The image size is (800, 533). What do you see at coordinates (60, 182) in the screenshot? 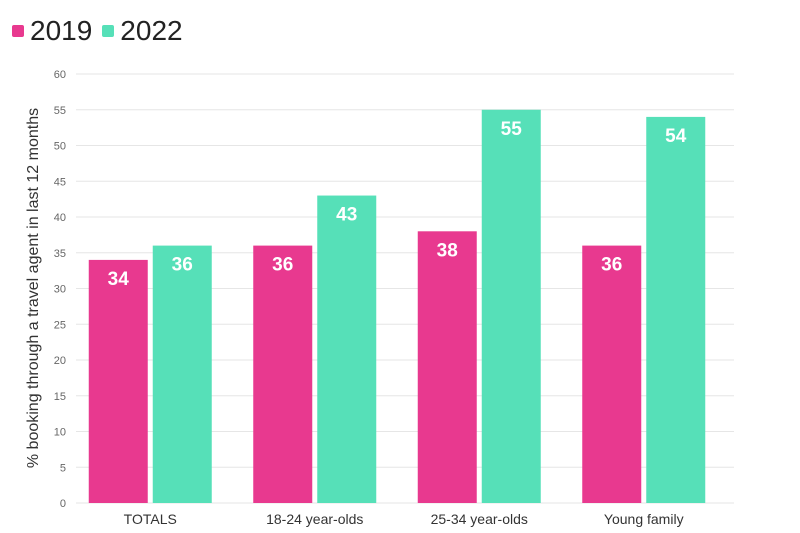
I see `y-tick-label: 45` at bounding box center [60, 182].